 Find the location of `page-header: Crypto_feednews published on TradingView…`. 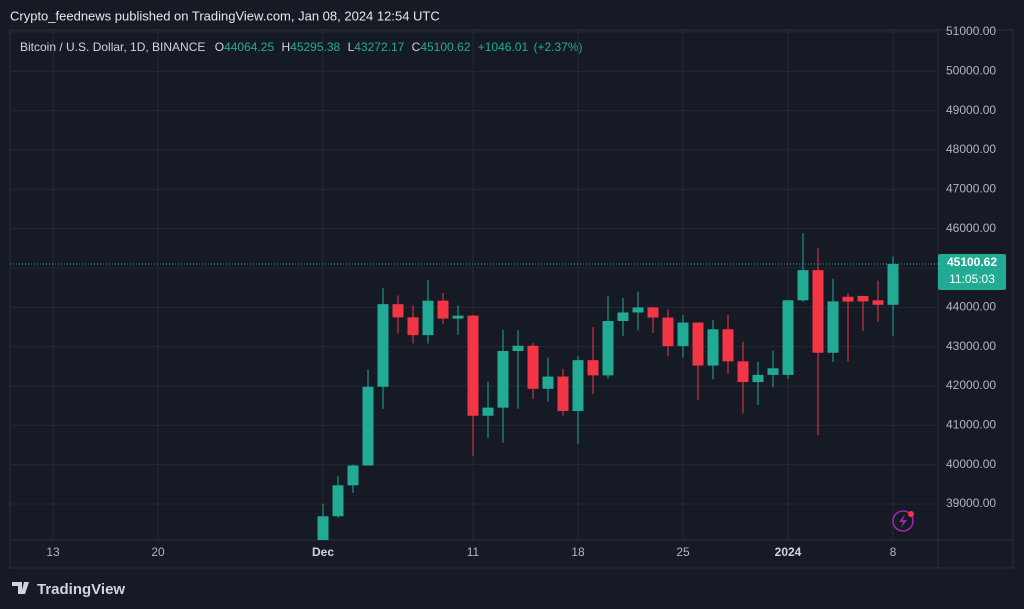

page-header: Crypto_feednews published on TradingView… is located at coordinates (225, 15).